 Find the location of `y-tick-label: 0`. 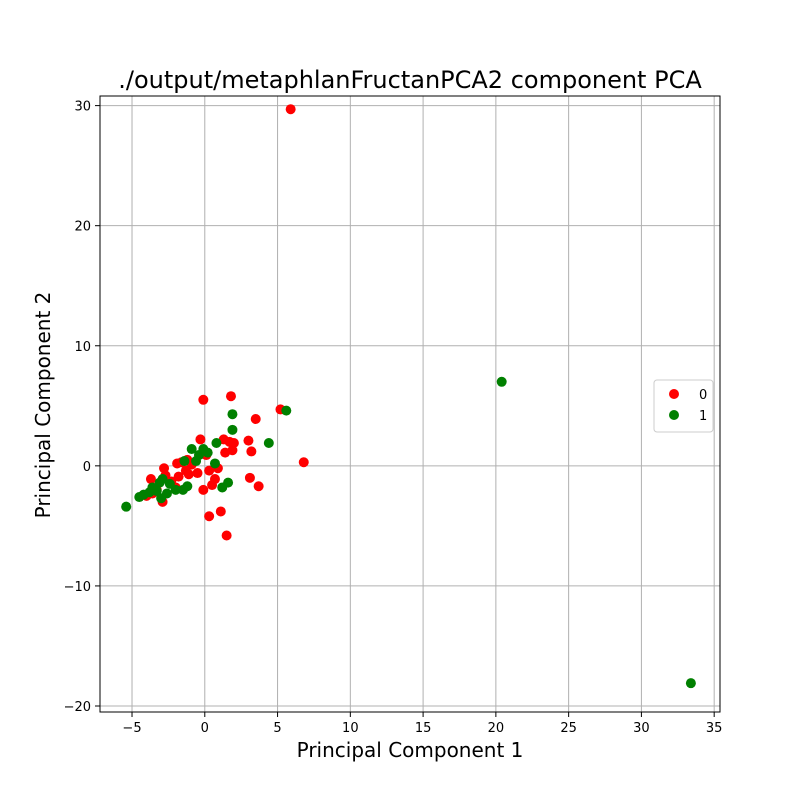

y-tick-label: 0 is located at coordinates (87, 467).